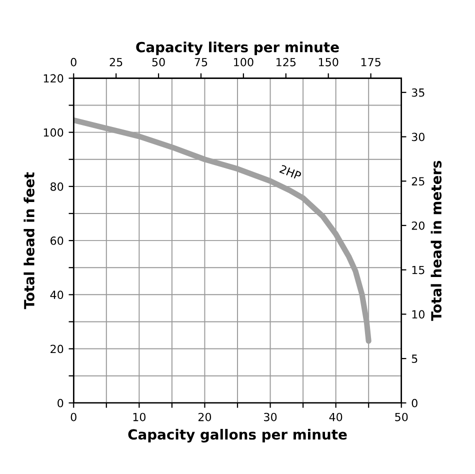  What do you see at coordinates (139, 417) in the screenshot?
I see `x-tick-label: 10` at bounding box center [139, 417].